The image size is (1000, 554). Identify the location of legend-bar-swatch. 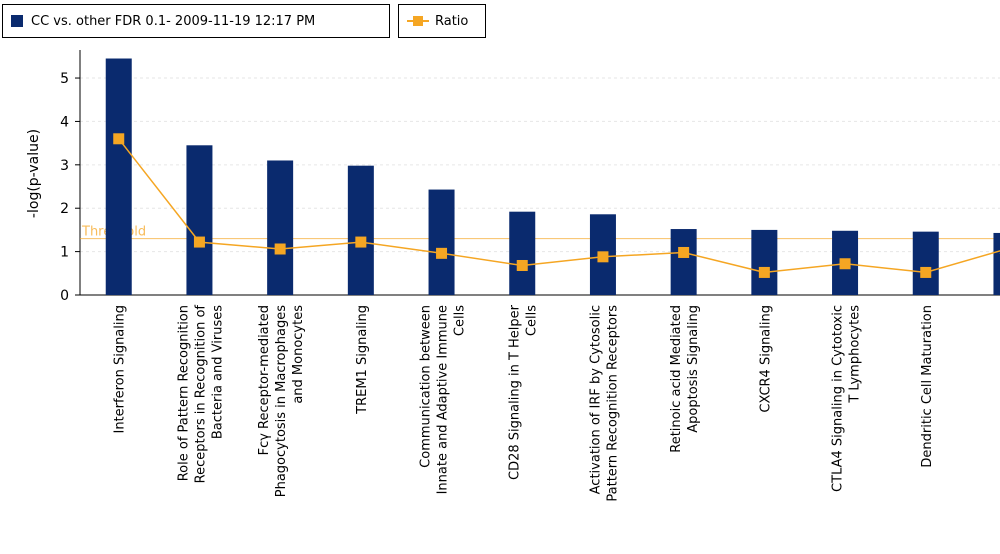
(17, 21).